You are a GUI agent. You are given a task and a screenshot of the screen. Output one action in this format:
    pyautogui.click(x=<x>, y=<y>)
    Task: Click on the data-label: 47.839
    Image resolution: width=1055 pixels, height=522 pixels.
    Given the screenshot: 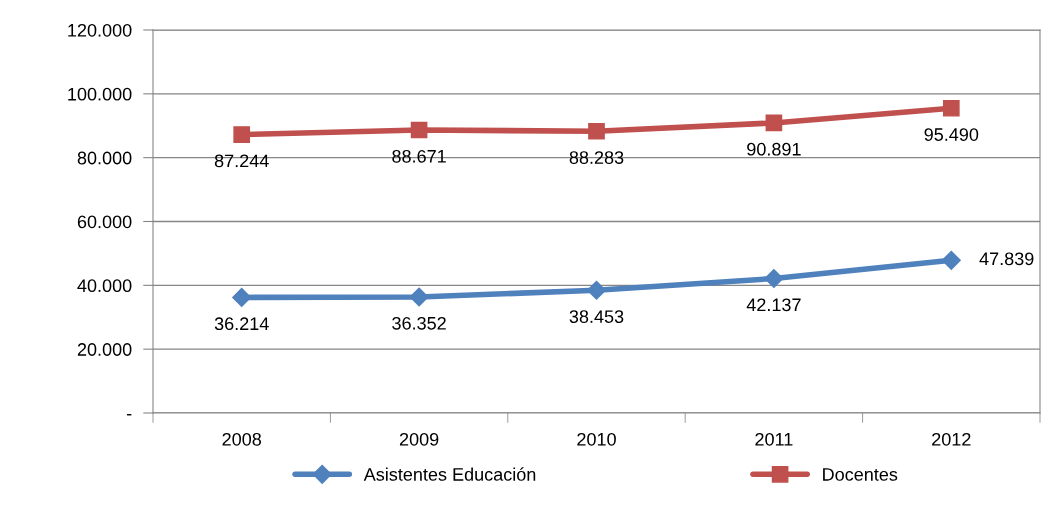 What is the action you would take?
    pyautogui.click(x=1006, y=259)
    